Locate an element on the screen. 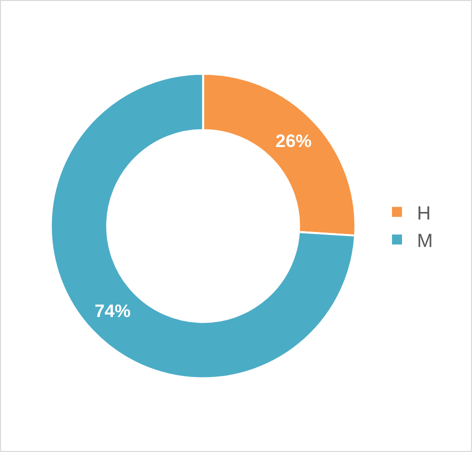  data-label: 26% is located at coordinates (294, 141).